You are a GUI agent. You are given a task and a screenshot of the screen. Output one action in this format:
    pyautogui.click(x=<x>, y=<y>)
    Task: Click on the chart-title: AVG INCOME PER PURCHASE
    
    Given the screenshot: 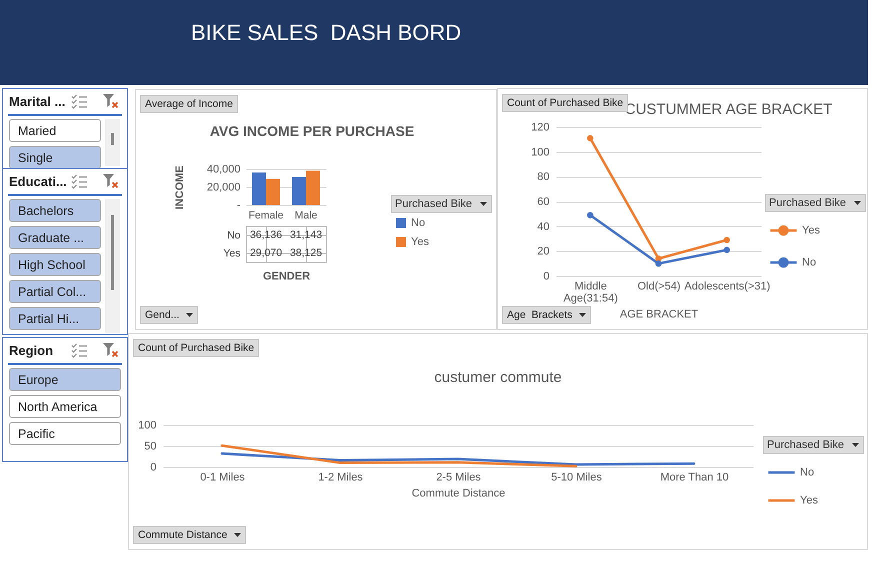 What is the action you would take?
    pyautogui.click(x=312, y=131)
    